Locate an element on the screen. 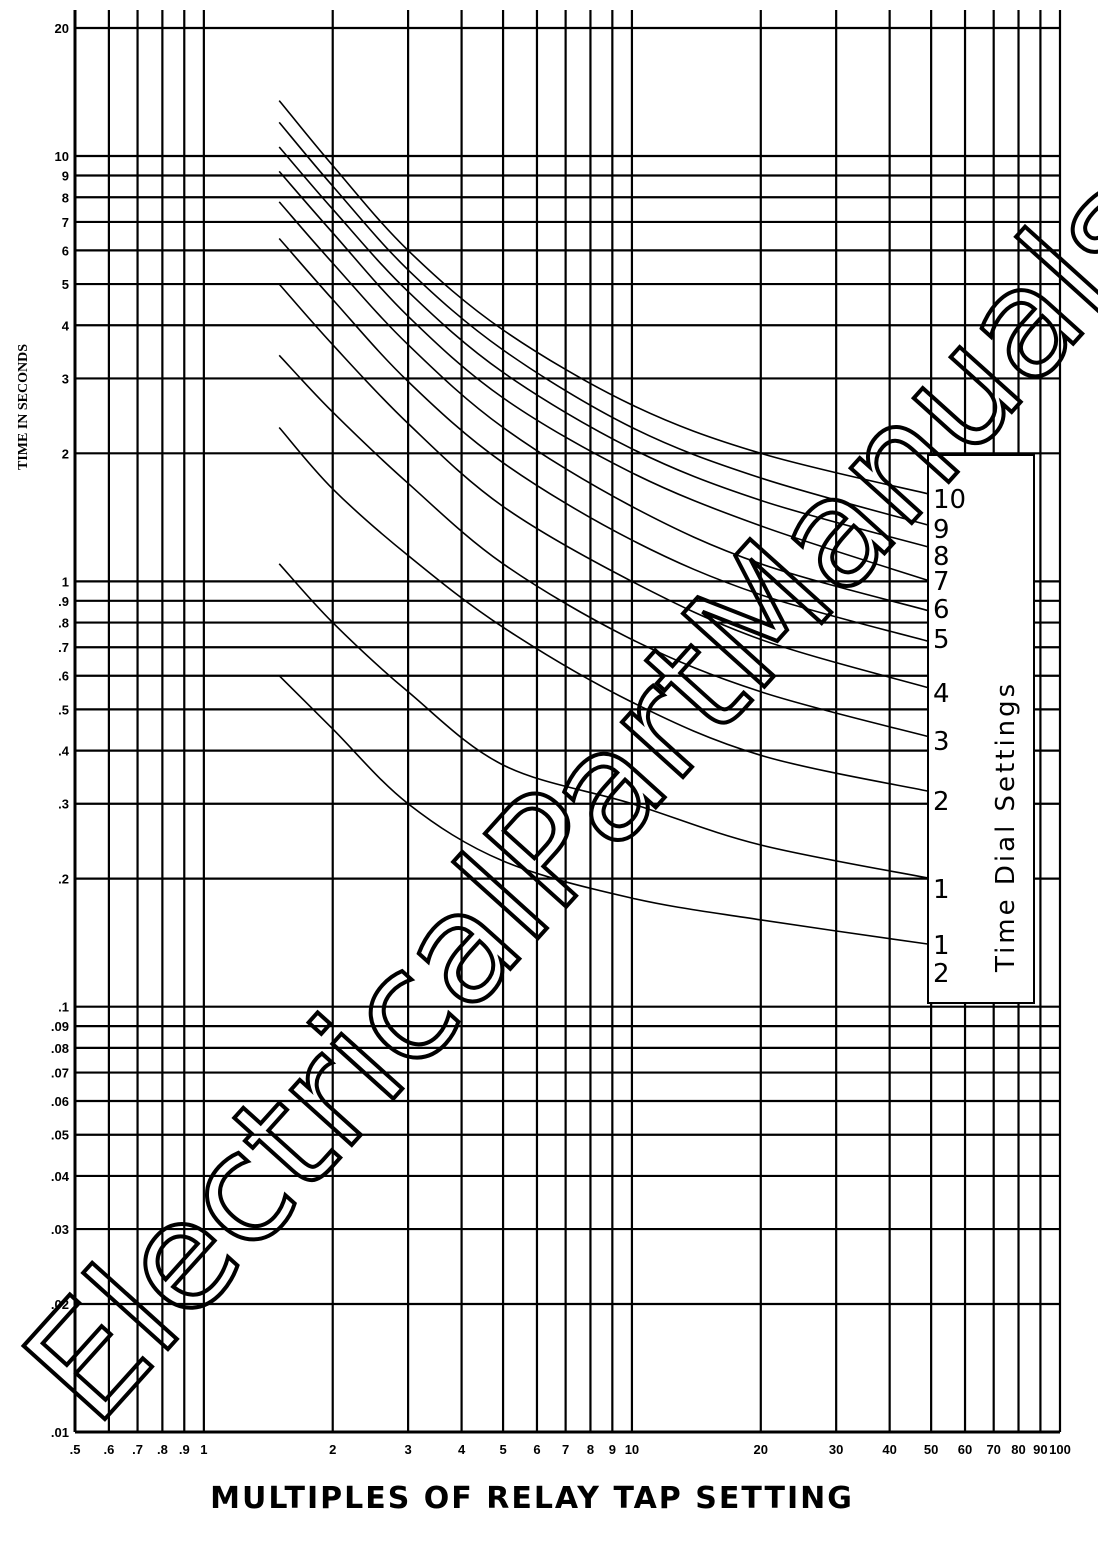 This screenshot has width=1098, height=1541. y-tick-label: .09 is located at coordinates (60, 1026).